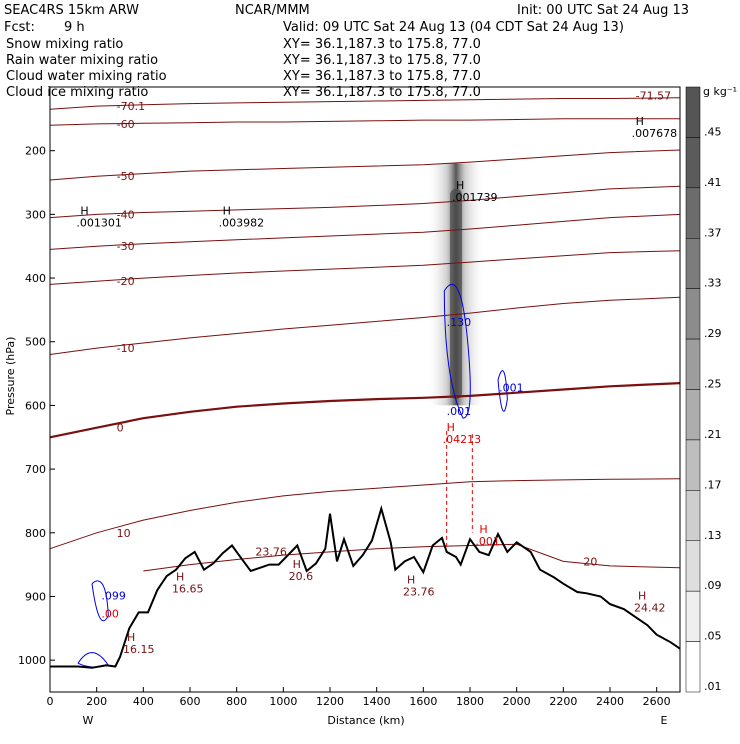 The image size is (740, 744). Describe the element at coordinates (35, 405) in the screenshot. I see `y-tick-label: 600` at that location.